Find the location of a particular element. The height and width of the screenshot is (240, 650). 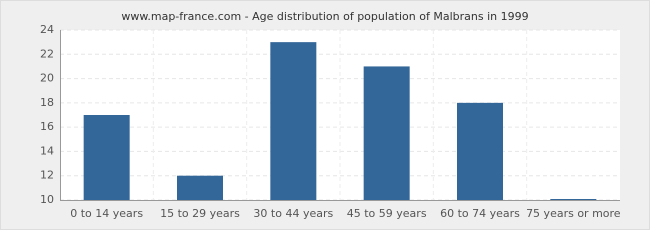

x-tick-label: 75 years or more is located at coordinates (573, 213).